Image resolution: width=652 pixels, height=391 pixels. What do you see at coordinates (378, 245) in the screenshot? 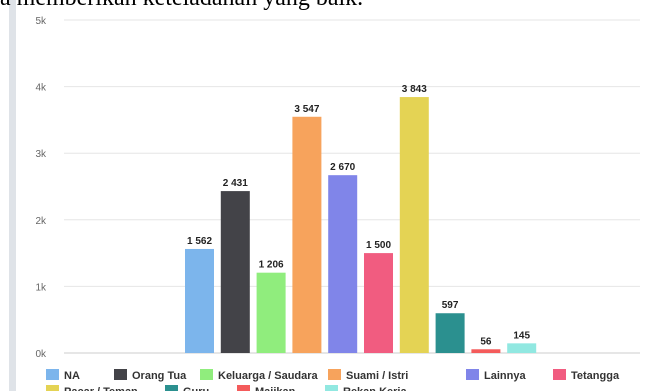
I see `data-label: 1 500` at bounding box center [378, 245].